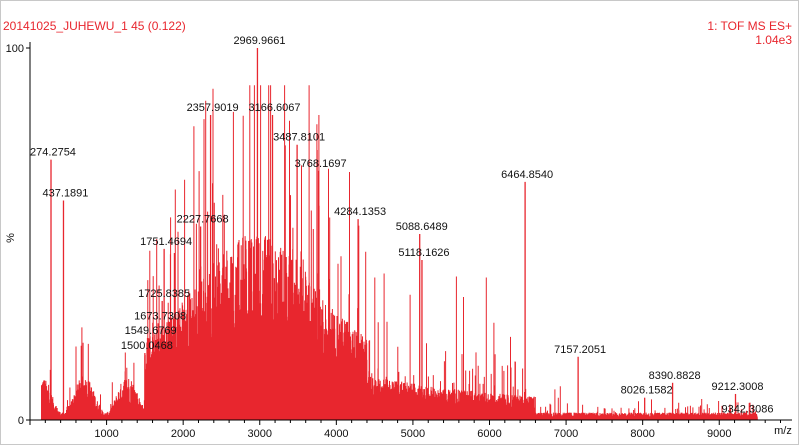 This screenshot has width=800, height=446. I want to click on peak-label-20: 9212.3008, so click(738, 387).